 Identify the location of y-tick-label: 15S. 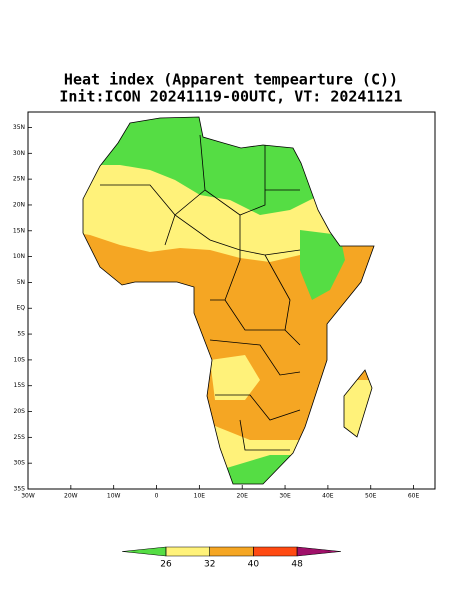
(20, 385).